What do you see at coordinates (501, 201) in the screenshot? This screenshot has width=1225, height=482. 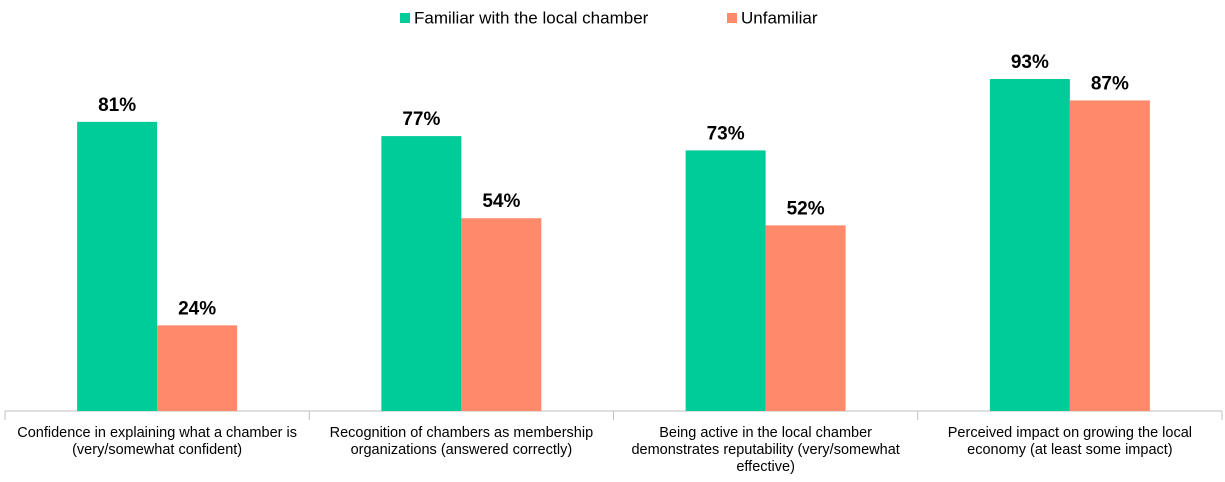 I see `data-label: 54%` at bounding box center [501, 201].